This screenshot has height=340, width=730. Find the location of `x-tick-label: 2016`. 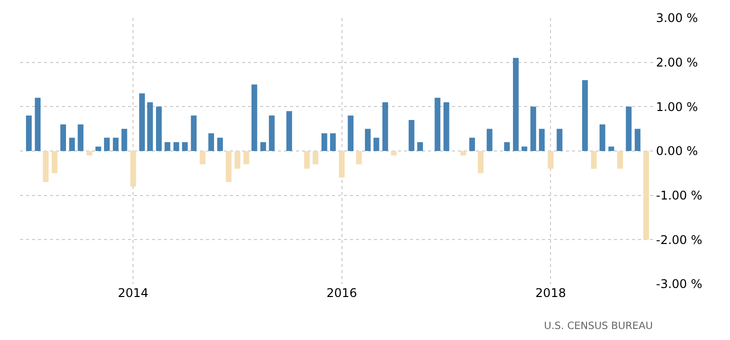

x-tick-label: 2016 is located at coordinates (342, 293).